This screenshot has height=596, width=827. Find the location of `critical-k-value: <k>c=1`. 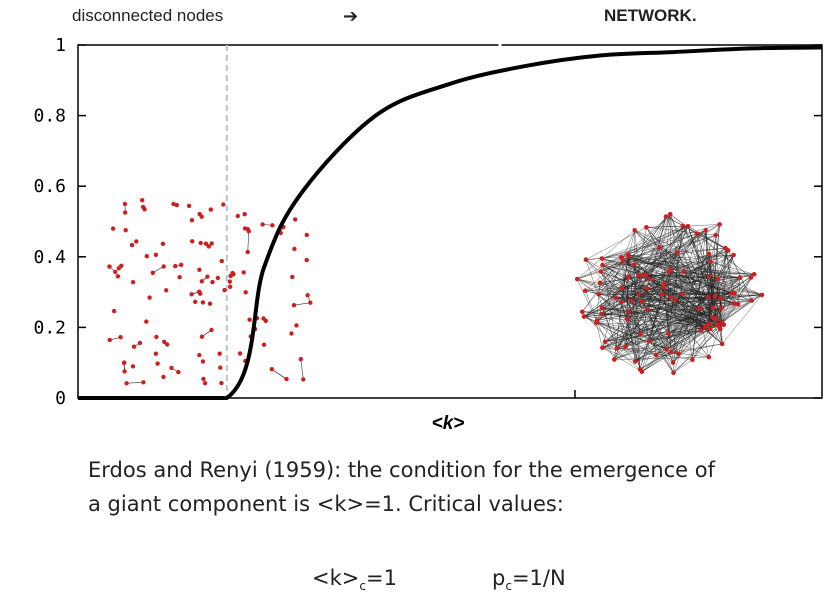

critical-k-value: <k>c=1 is located at coordinates (354, 579).